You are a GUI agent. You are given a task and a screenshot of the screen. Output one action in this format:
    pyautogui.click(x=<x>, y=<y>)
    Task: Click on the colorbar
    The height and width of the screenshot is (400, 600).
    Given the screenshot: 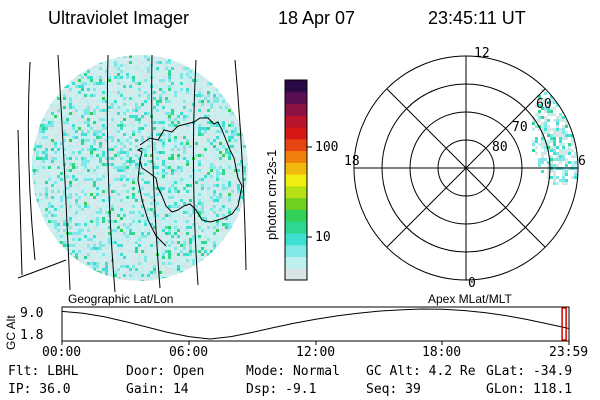 What is the action you would take?
    pyautogui.click(x=298, y=180)
    